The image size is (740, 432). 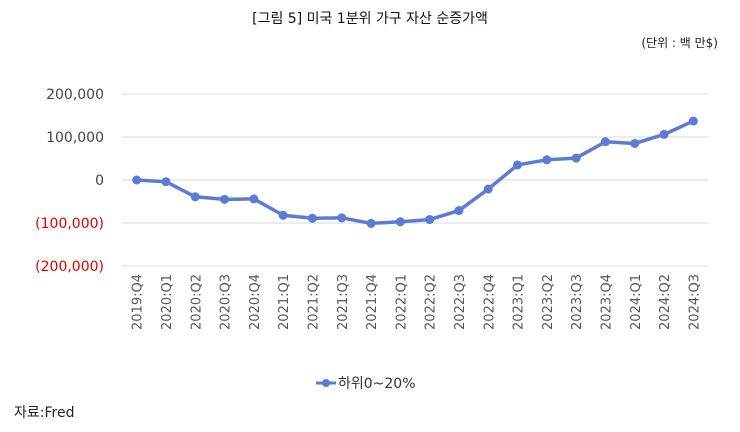 I want to click on x-tick-label: 2020:Q2, so click(x=196, y=302).